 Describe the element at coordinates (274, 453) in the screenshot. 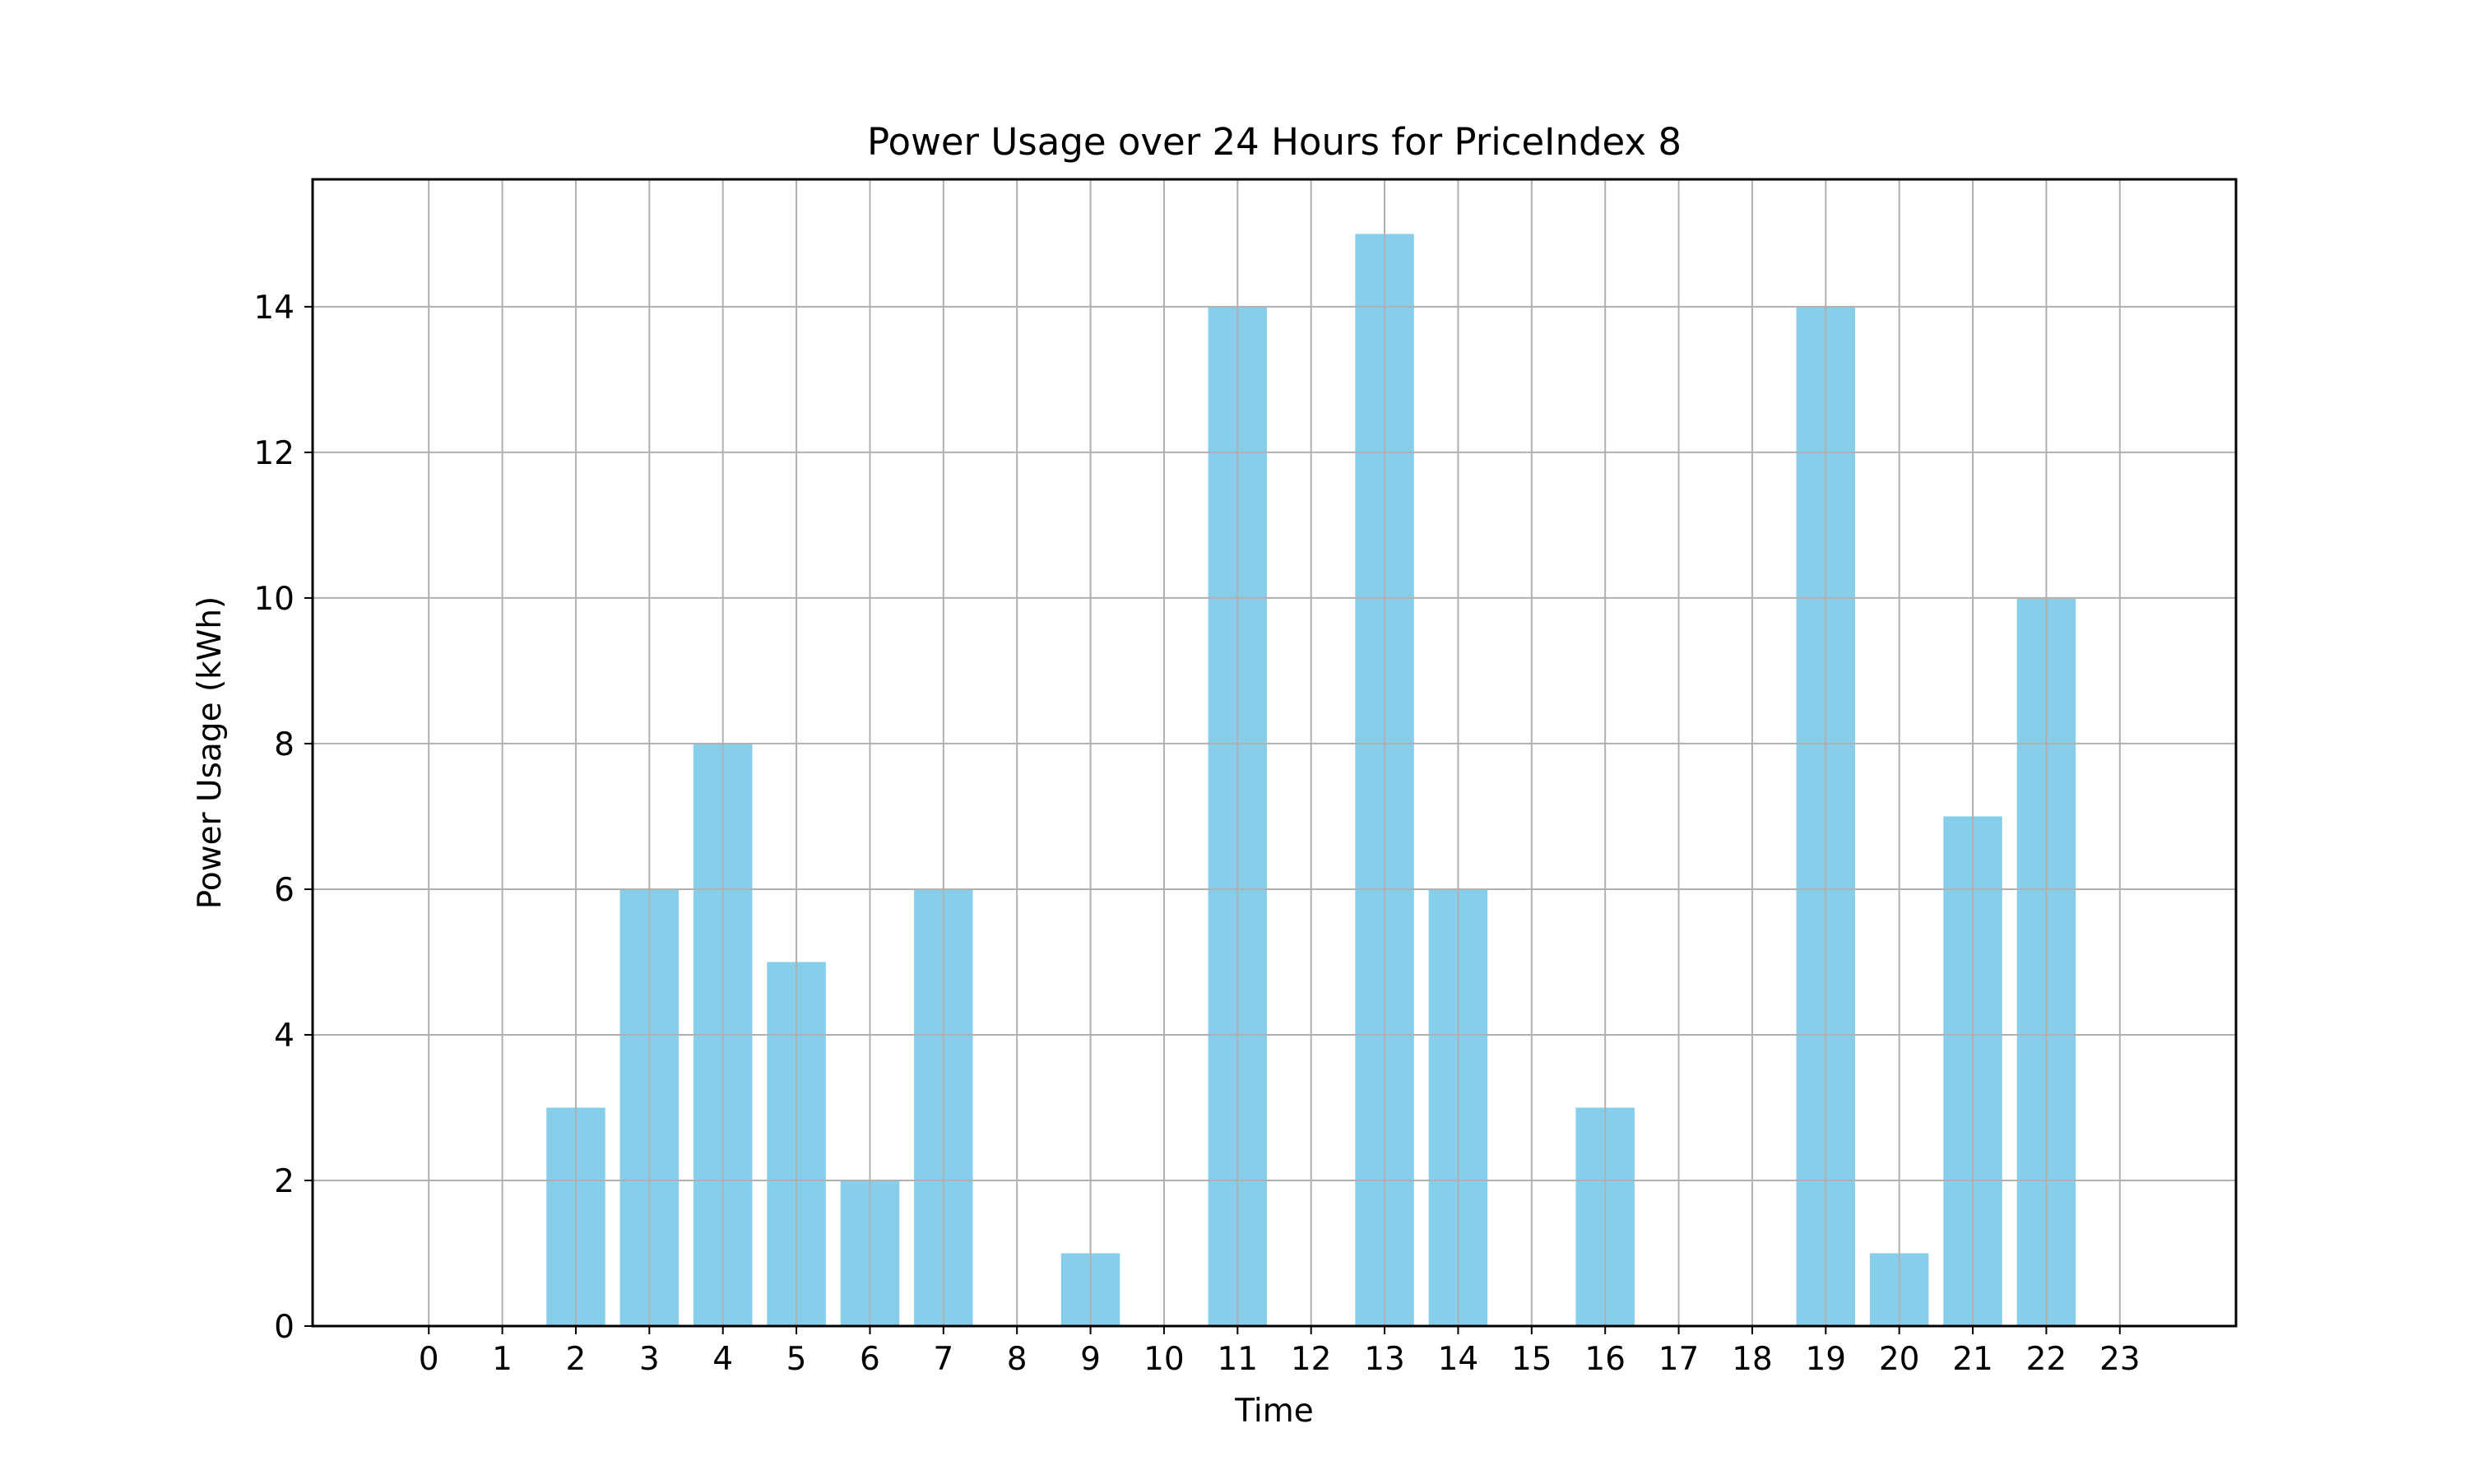

I see `y-tick-label: 12` at that location.